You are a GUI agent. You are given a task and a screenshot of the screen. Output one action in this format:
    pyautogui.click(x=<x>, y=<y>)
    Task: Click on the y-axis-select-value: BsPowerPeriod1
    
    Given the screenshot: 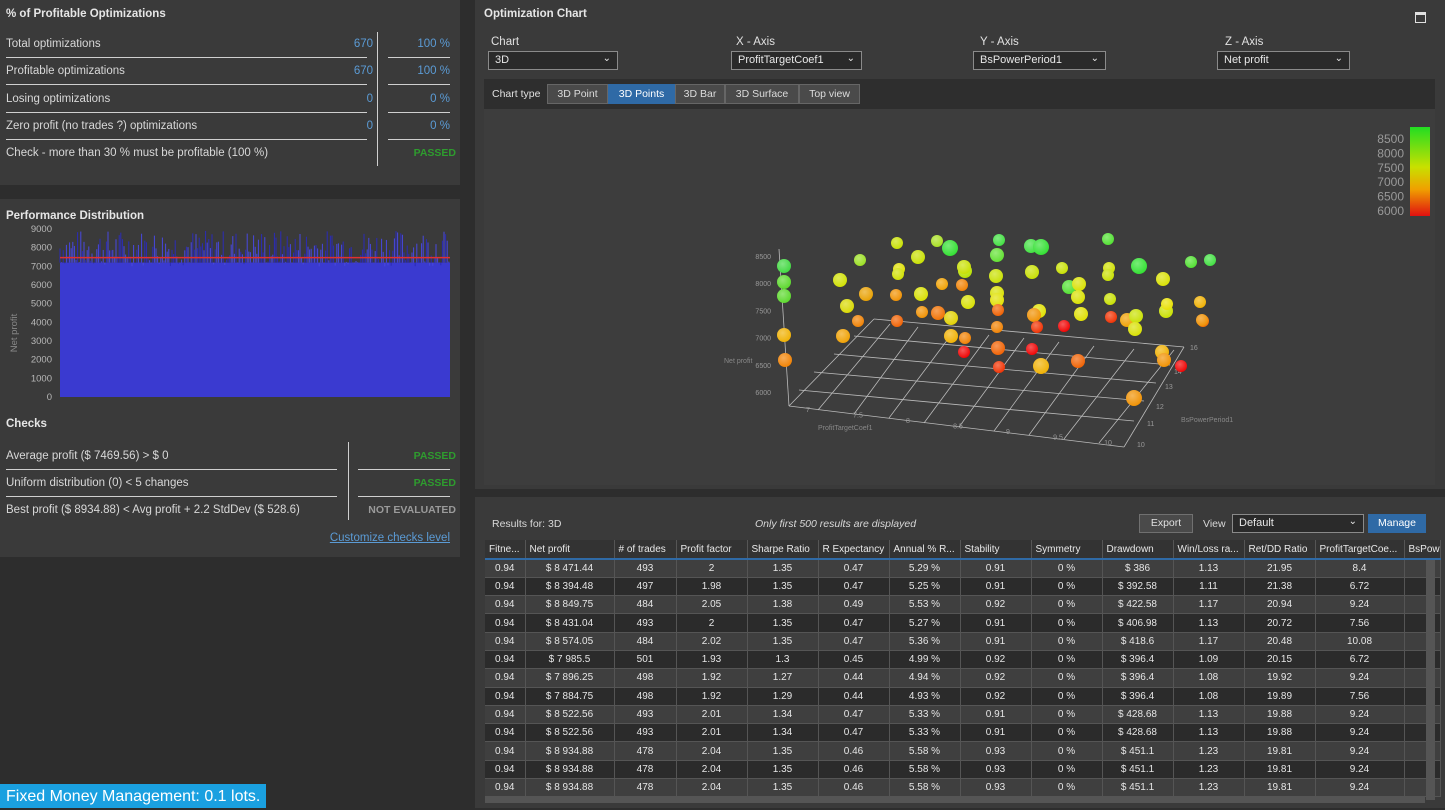 What is the action you would take?
    pyautogui.click(x=1021, y=60)
    